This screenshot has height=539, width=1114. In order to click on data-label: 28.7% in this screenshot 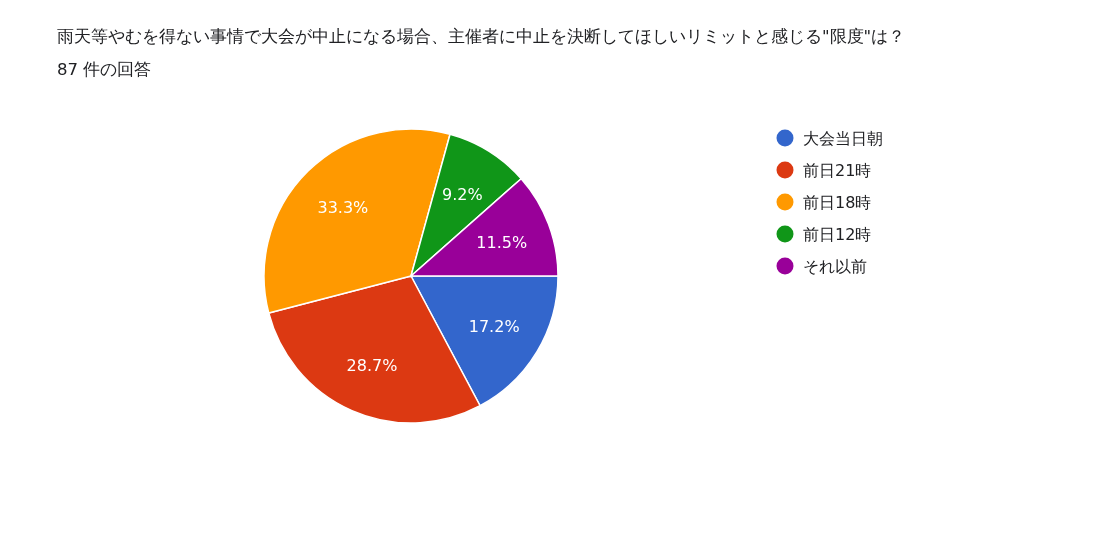, I will do `click(372, 365)`.